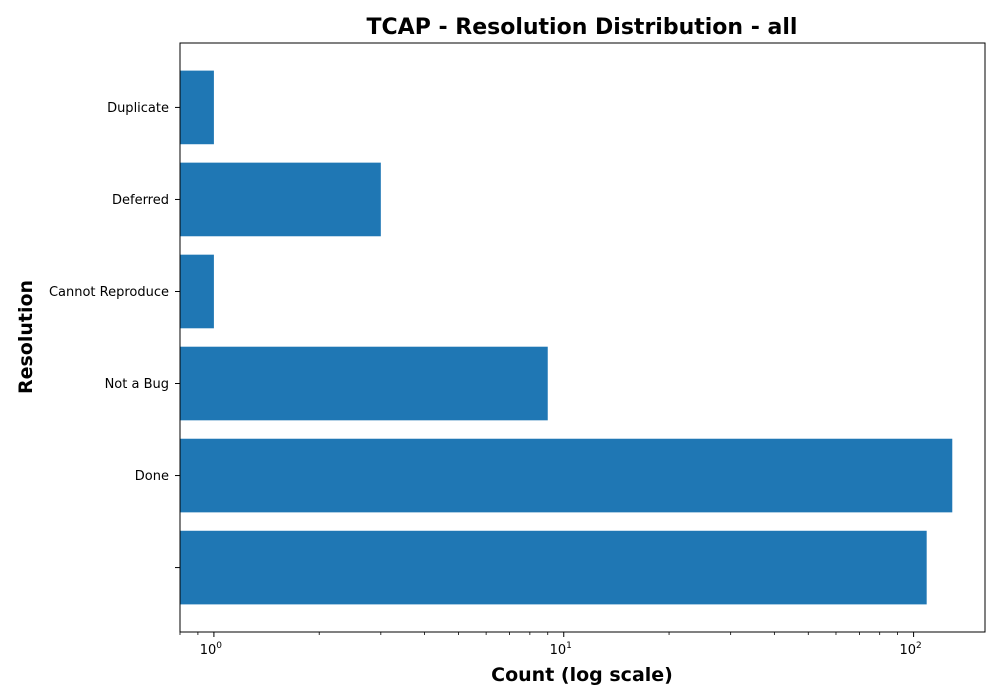  I want to click on x-axis-label: Count (log scale), so click(582, 675).